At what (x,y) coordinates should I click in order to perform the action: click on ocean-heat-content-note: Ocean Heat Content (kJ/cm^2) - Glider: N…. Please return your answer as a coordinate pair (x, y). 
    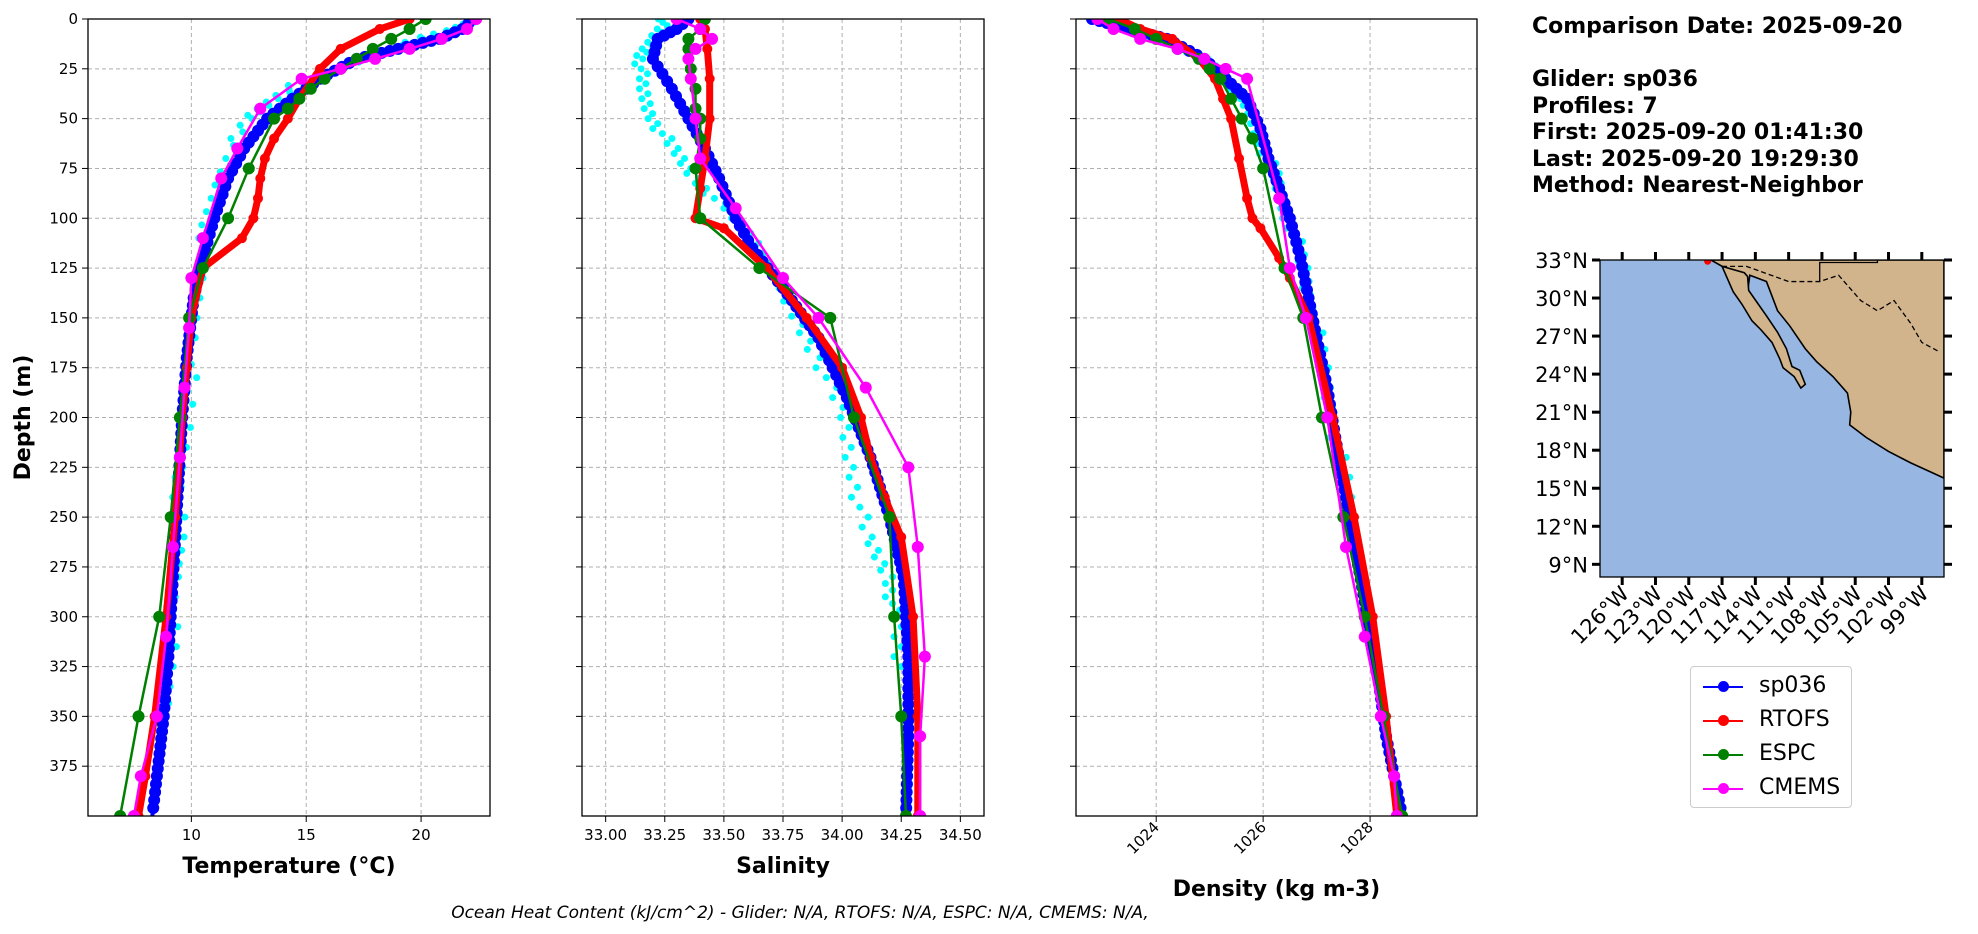
    Looking at the image, I should click on (800, 913).